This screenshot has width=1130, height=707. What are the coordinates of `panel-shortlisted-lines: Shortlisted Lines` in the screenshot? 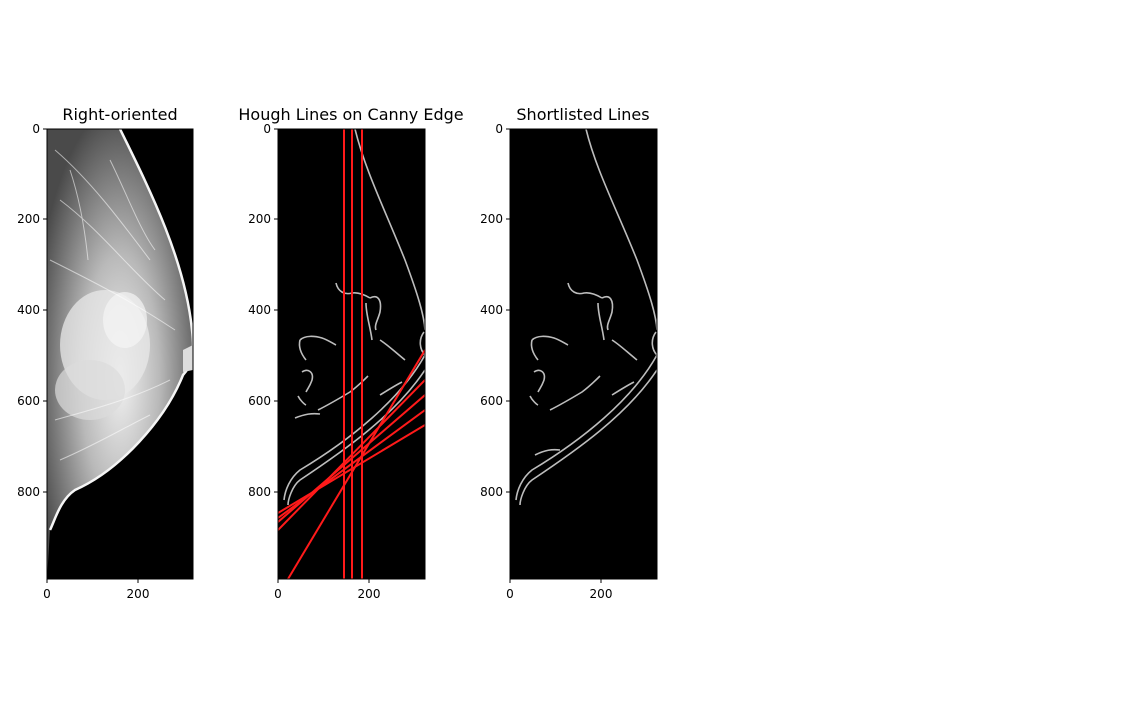 It's located at (569, 353).